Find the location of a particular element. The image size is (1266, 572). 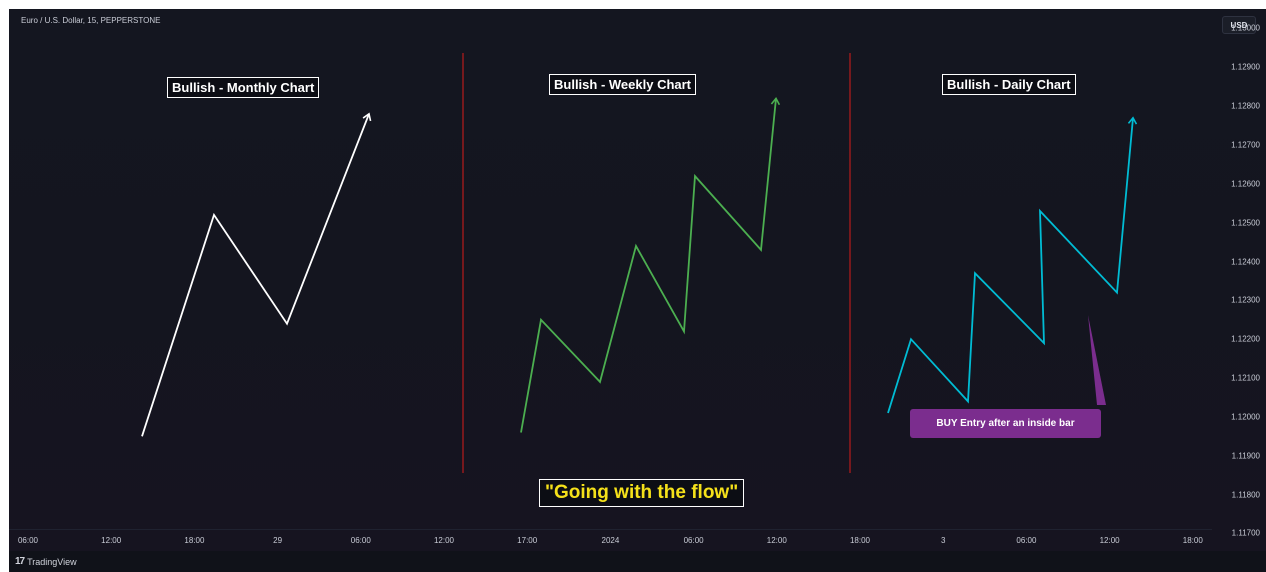

callout-pointer is located at coordinates (1097, 360).